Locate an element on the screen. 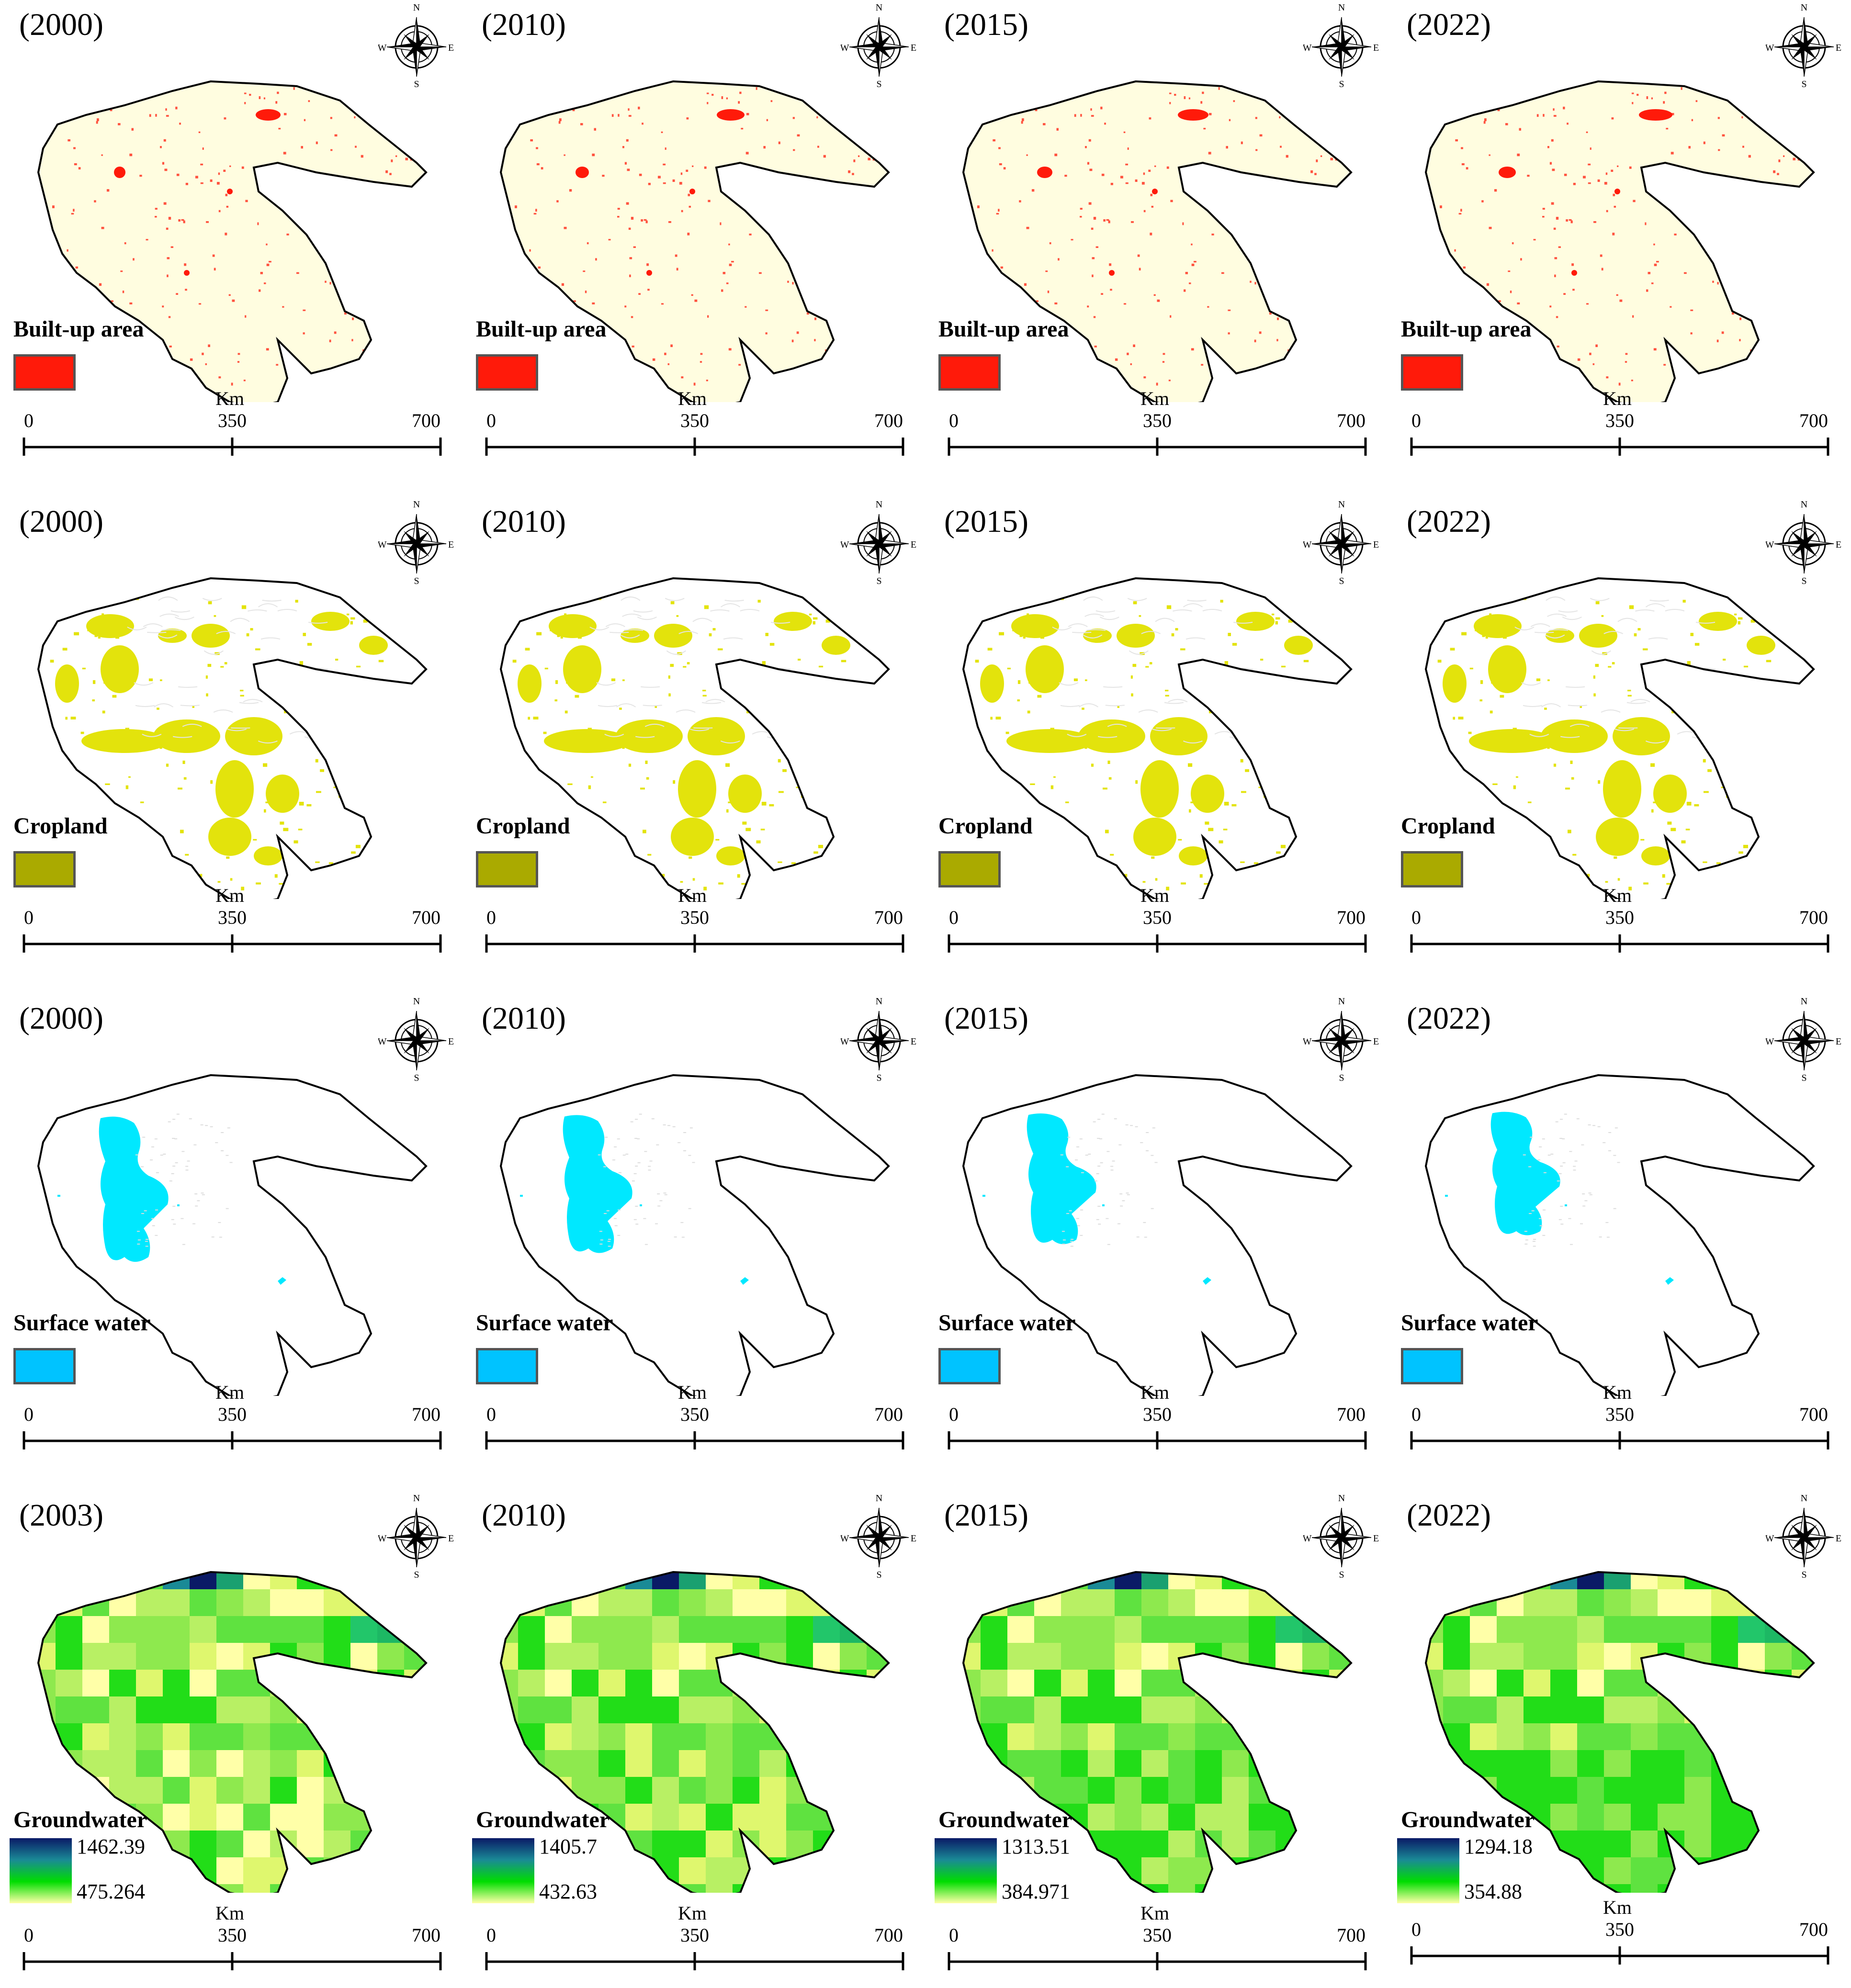 This screenshot has height=1988, width=1851. map-panel-2-2: (2015) N S E W Surface water Km 0 350 700 is located at coordinates (1156, 1242).